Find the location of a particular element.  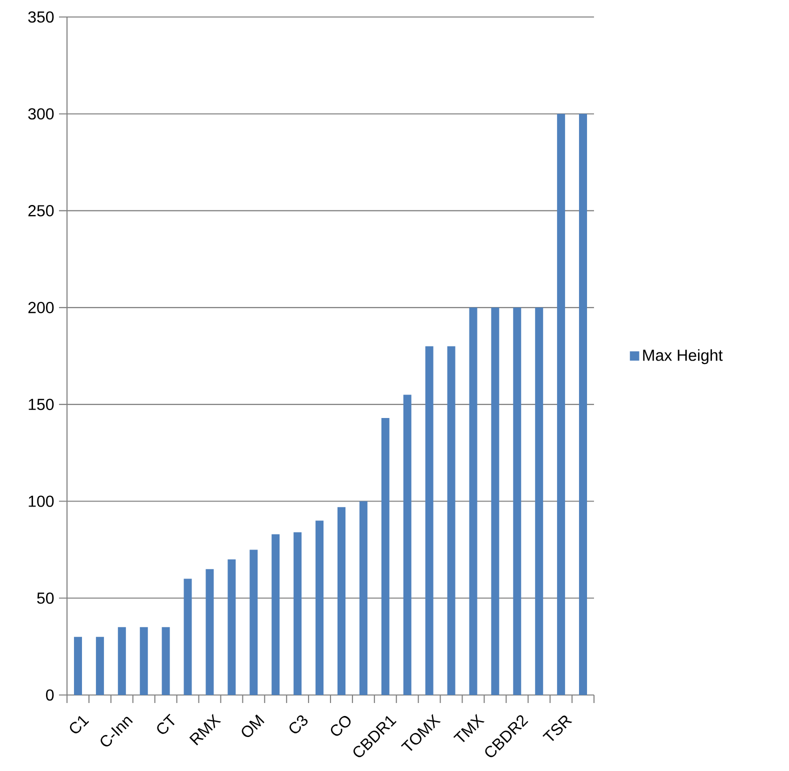

x-tick-label: C3 is located at coordinates (299, 724).